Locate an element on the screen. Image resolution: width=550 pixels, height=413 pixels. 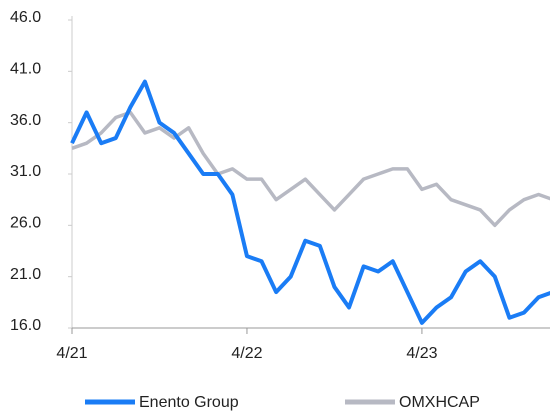
y-tick-label: 16.0 is located at coordinates (25, 325).